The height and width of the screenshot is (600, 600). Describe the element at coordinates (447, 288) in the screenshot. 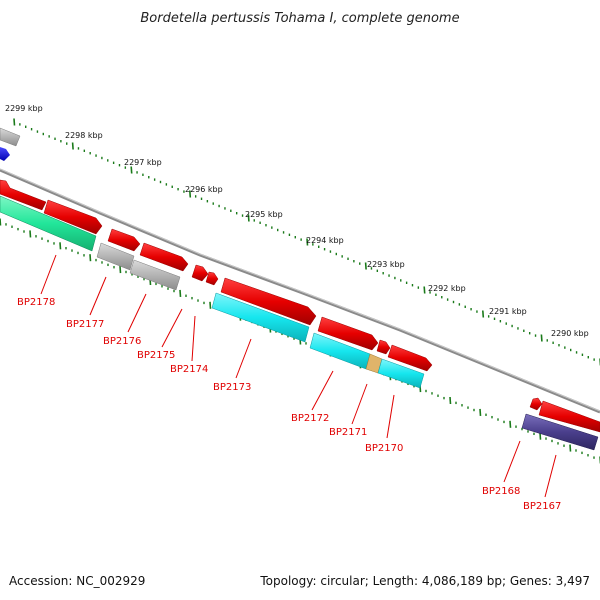

I see `scale-label: 2292 kbp` at that location.